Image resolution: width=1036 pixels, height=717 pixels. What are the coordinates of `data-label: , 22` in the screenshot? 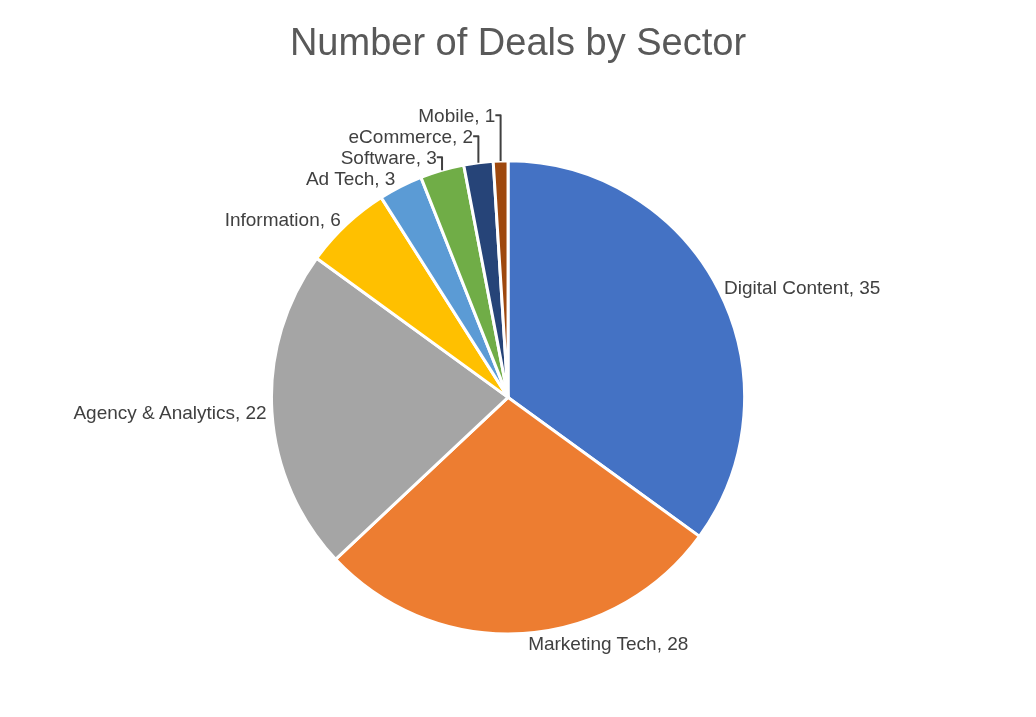 It's located at (250, 412).